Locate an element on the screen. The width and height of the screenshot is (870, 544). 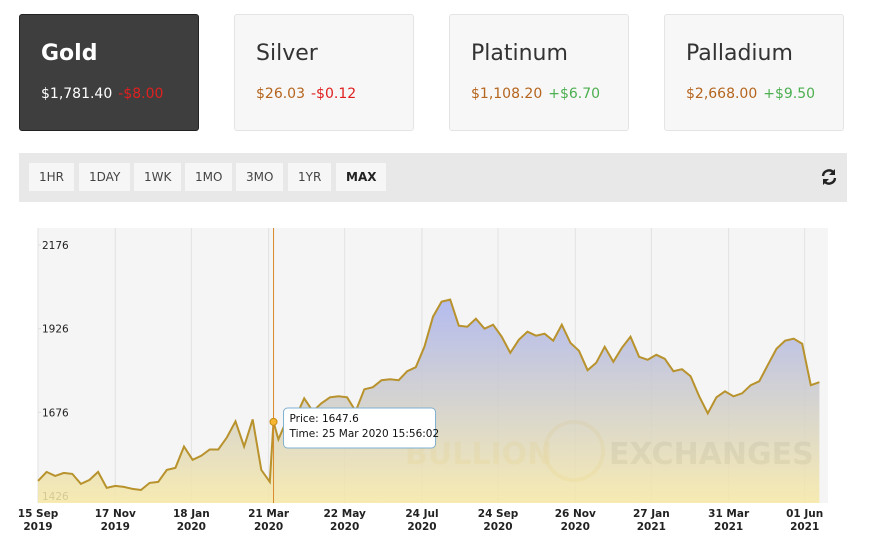
price-line: $1,781.40 -$8.00 is located at coordinates (102, 94).